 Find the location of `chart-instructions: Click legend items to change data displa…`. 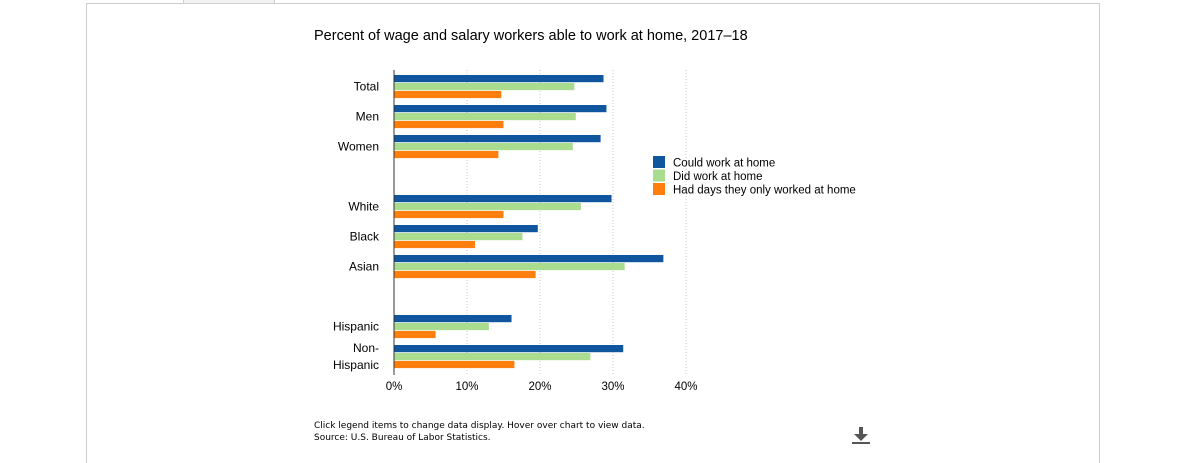

chart-instructions: Click legend items to change data displa… is located at coordinates (479, 426).